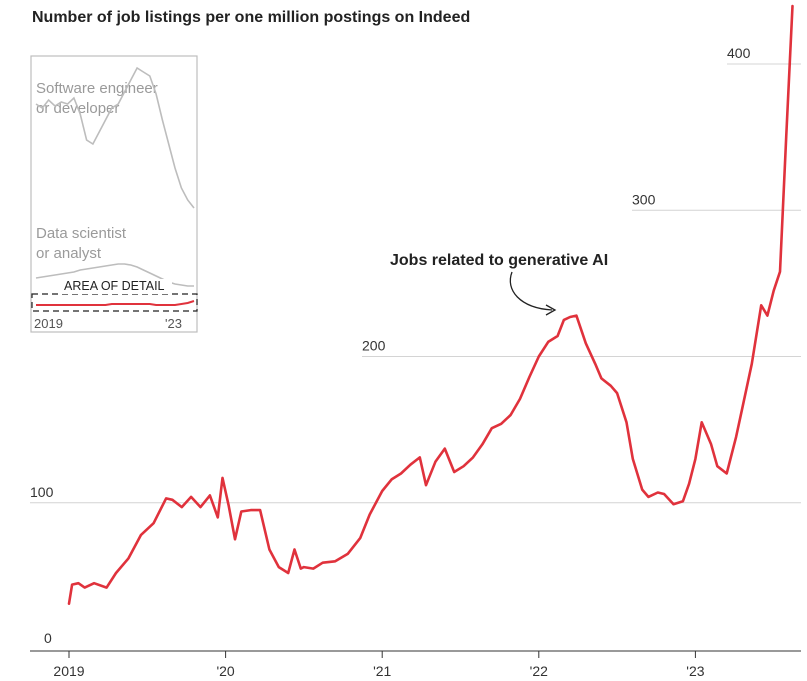 The height and width of the screenshot is (681, 807). Describe the element at coordinates (68, 671) in the screenshot. I see `x-tick-label-0: 2019` at that location.